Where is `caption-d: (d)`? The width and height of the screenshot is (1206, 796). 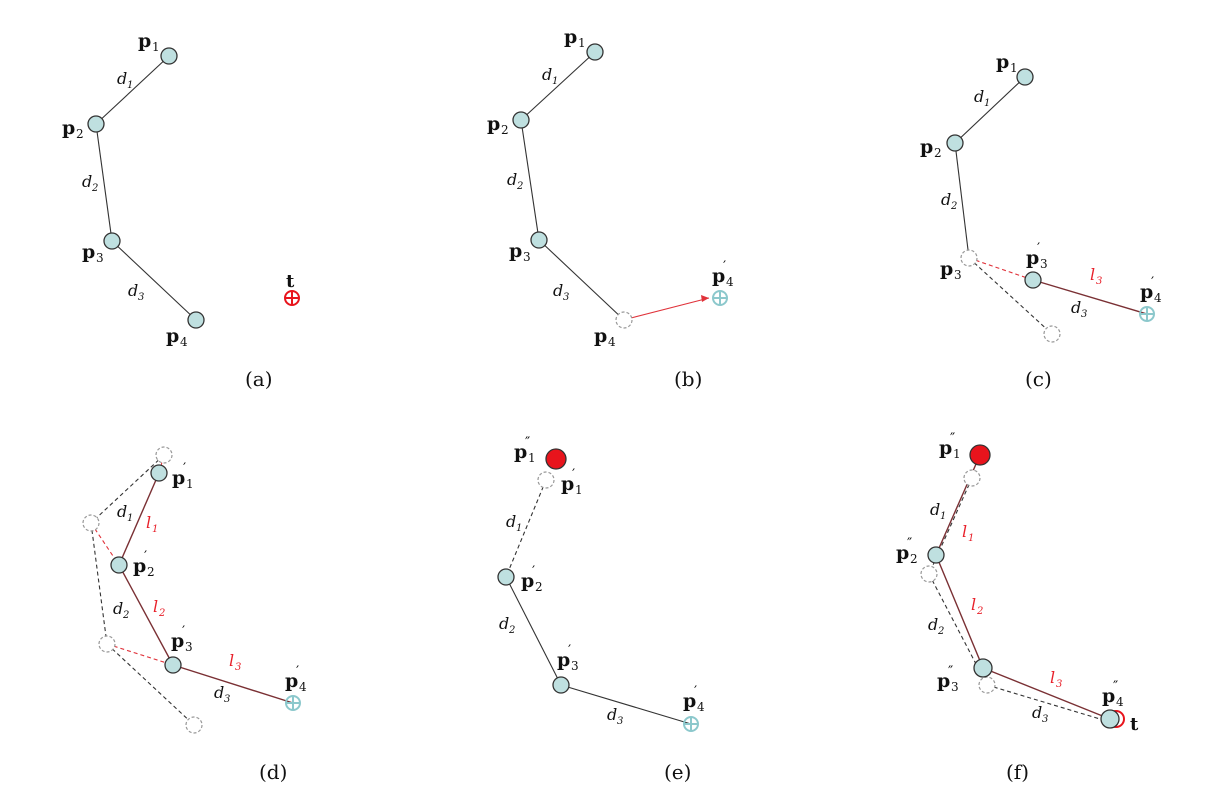
caption-d: (d) is located at coordinates (273, 772).